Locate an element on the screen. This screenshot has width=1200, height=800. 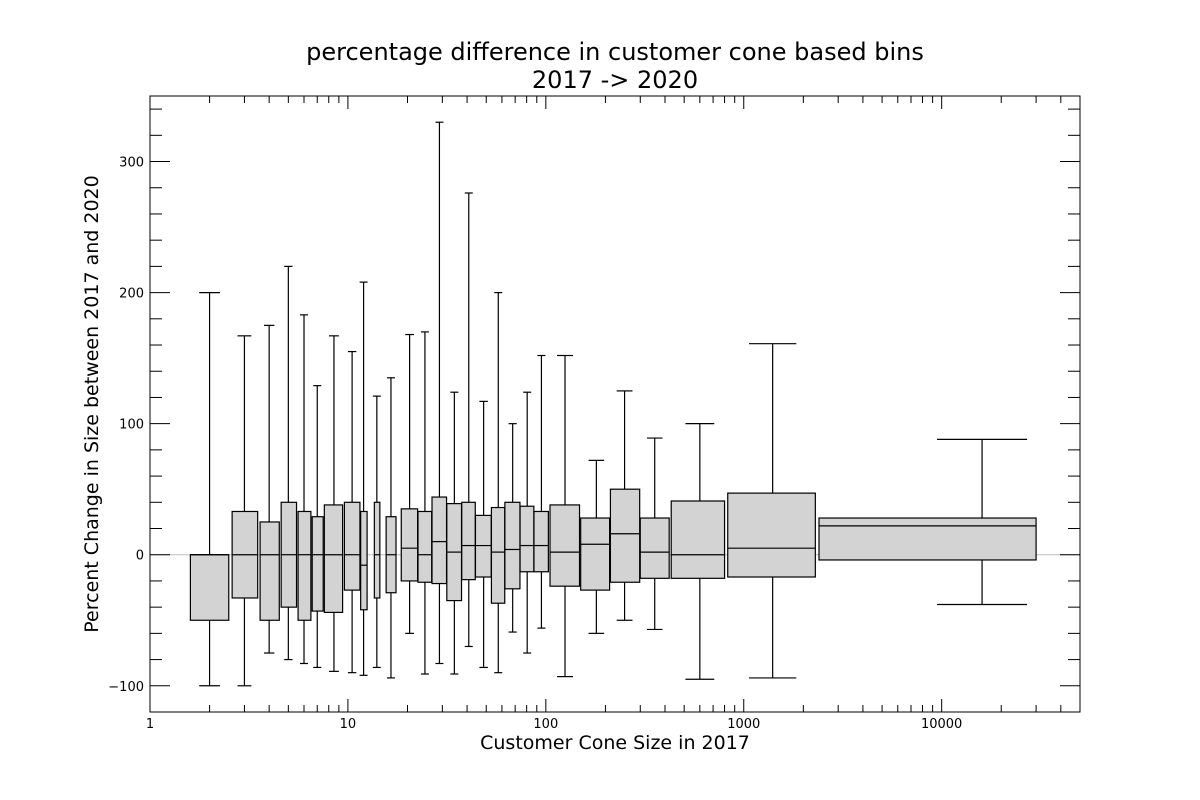
y-tick-label: 0 is located at coordinates (140, 556).